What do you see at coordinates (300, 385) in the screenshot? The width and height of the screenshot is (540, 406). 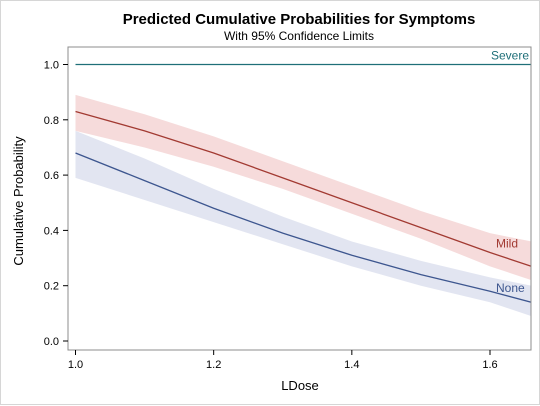 I see `x-axis-label: LDose` at bounding box center [300, 385].